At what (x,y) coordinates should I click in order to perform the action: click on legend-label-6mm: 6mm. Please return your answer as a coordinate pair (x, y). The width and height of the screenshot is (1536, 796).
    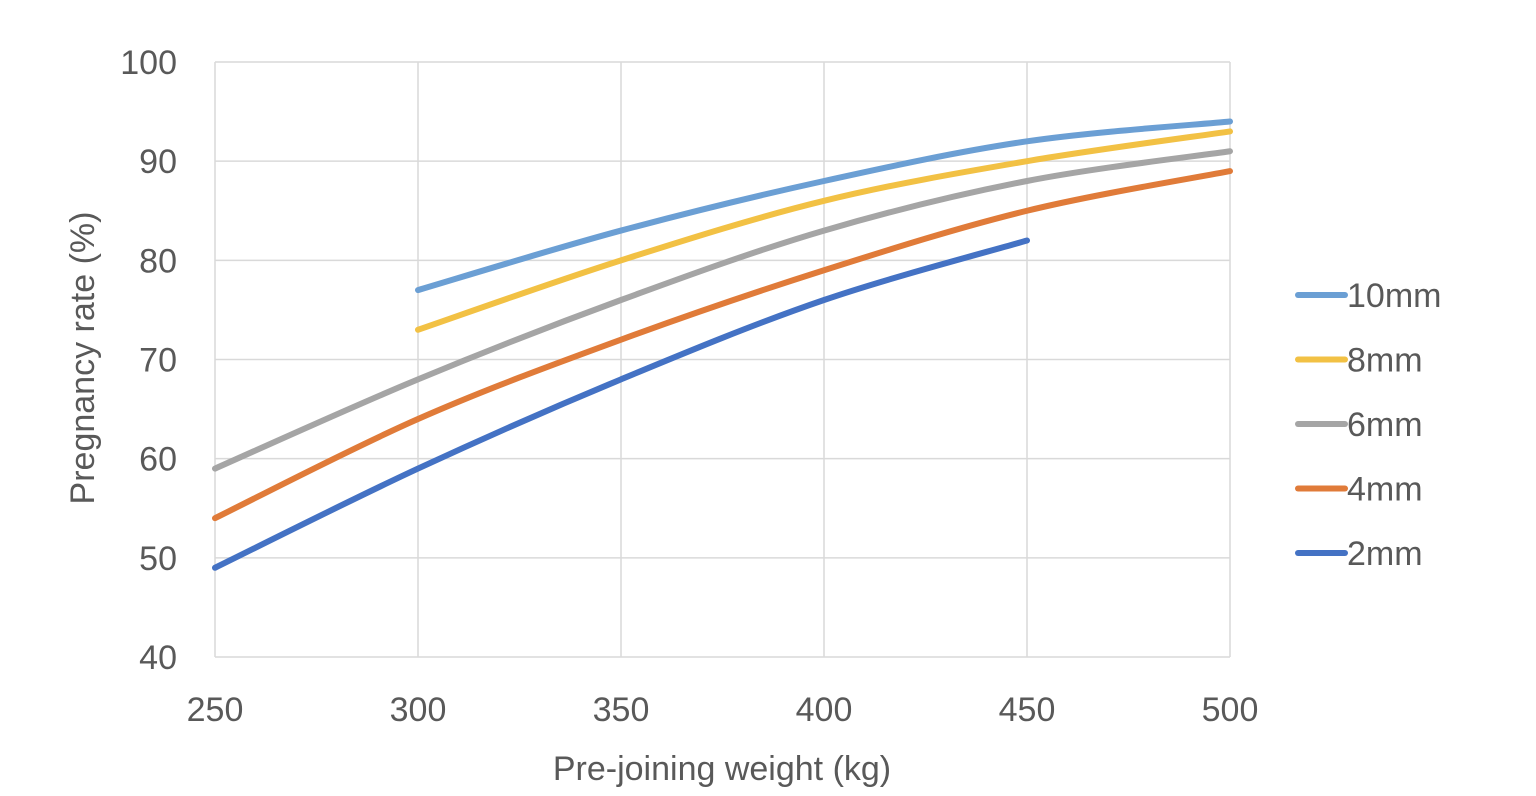
    Looking at the image, I should click on (1385, 425).